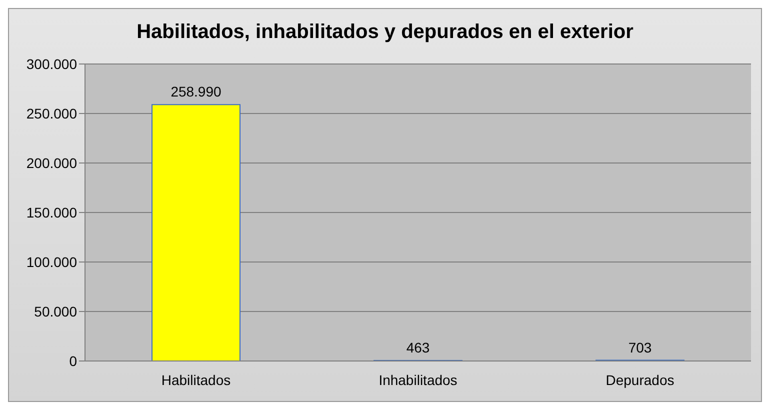  What do you see at coordinates (385, 32) in the screenshot?
I see `chart-title: Habilitados, inhabilitados y depurados en el exterior` at bounding box center [385, 32].